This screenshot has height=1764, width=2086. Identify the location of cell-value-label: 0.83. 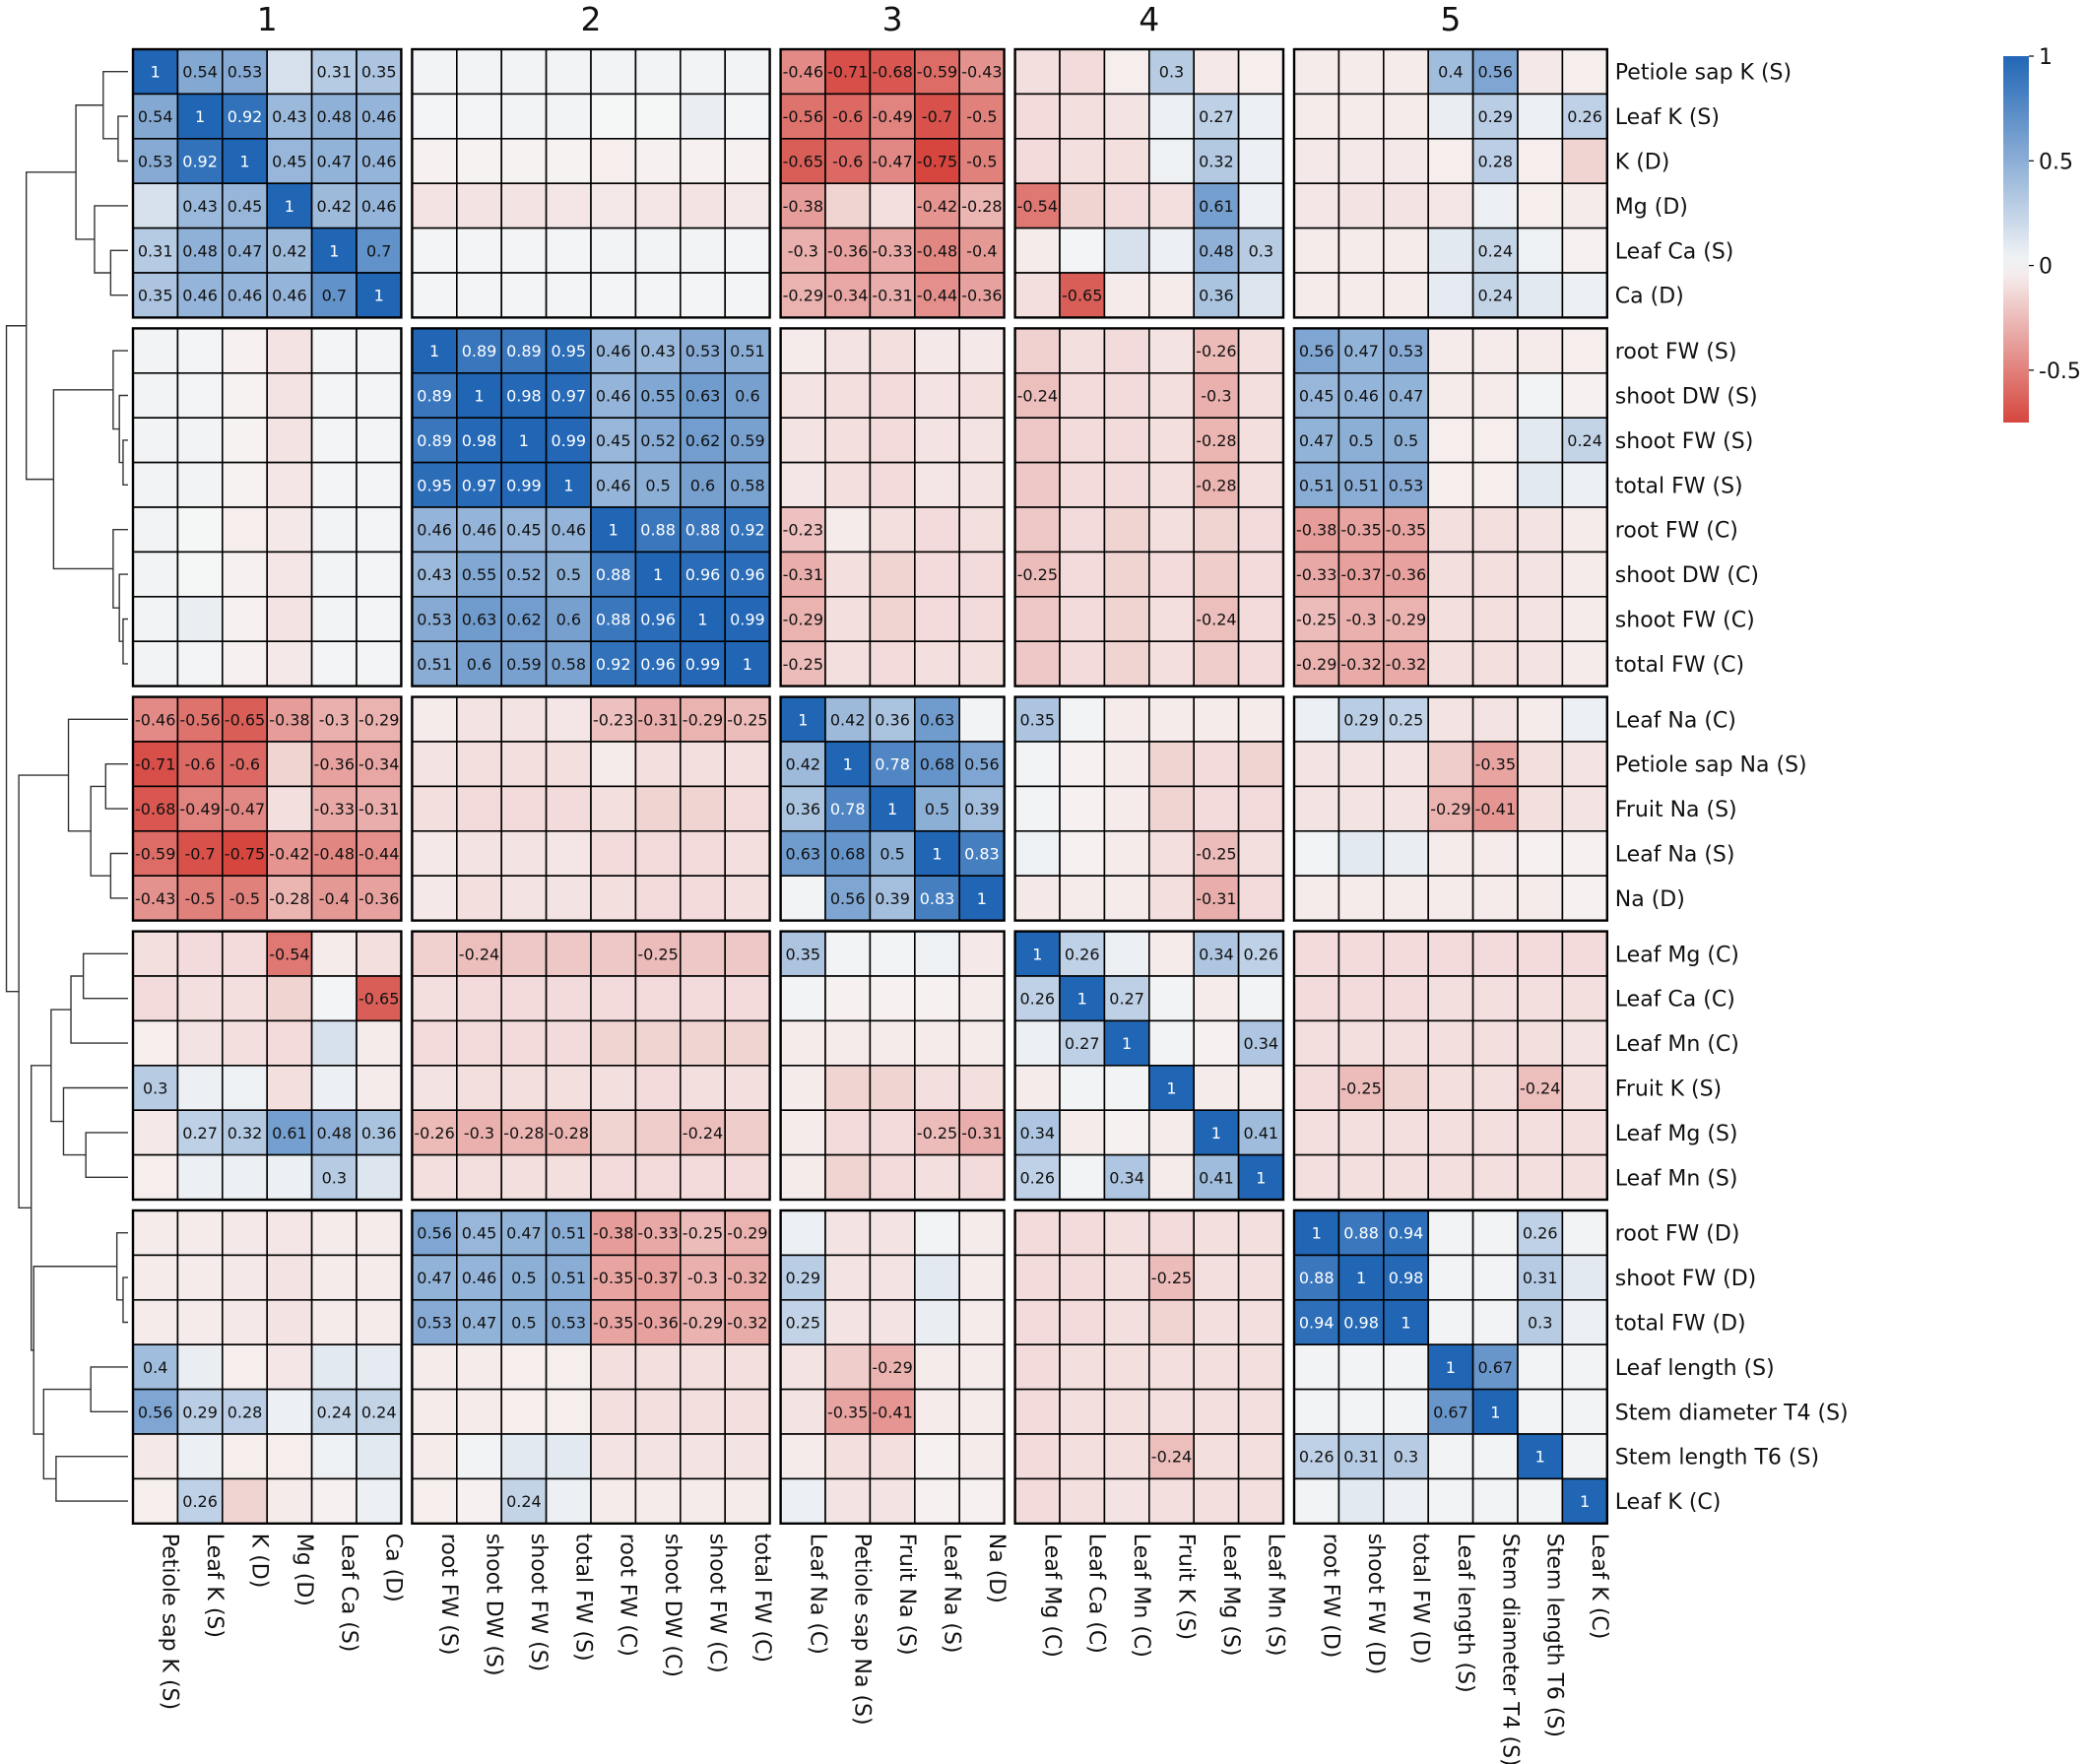
(937, 899).